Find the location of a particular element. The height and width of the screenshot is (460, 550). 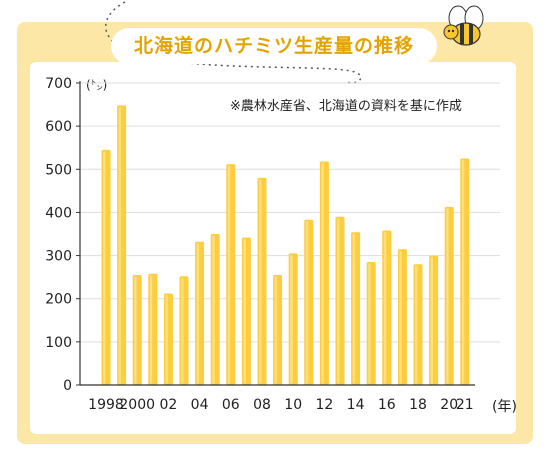

bar-highlight-2016 is located at coordinates (385, 308).